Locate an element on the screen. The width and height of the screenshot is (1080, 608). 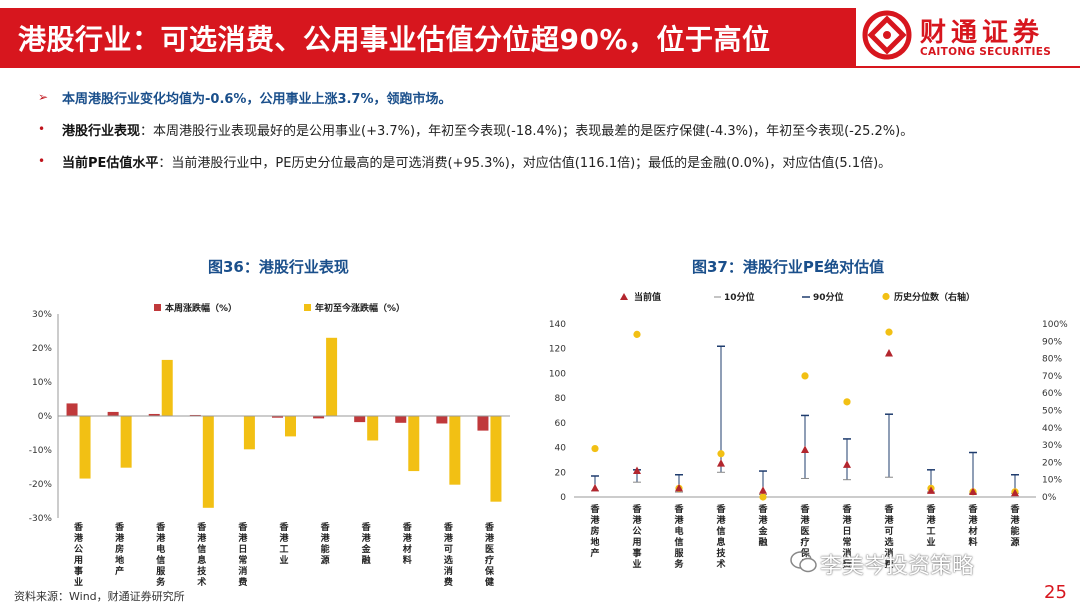
wechat-icon is located at coordinates (803, 562).